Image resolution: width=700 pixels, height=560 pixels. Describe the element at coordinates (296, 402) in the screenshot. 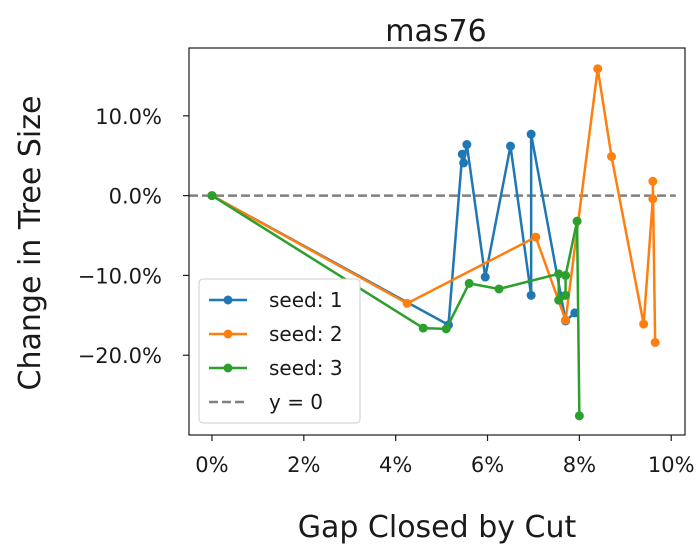

I see `legend-label: y = 0` at that location.